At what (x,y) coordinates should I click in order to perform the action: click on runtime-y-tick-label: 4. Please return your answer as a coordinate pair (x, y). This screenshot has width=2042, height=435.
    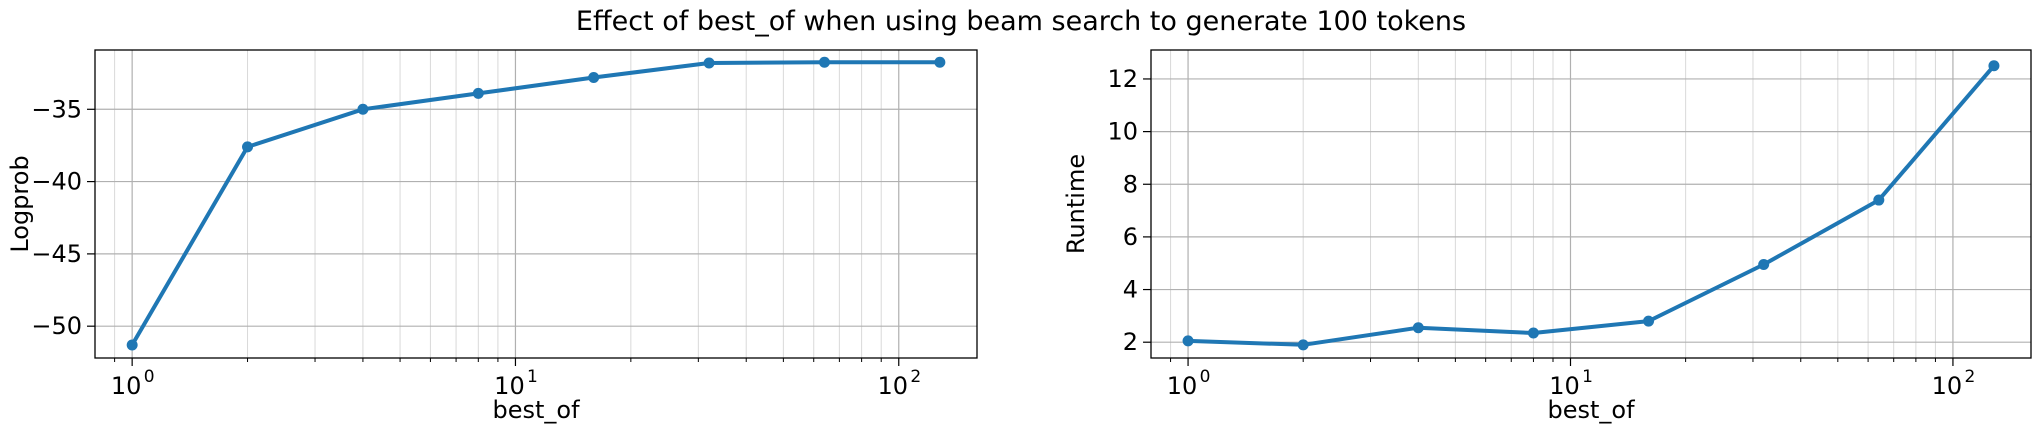
    Looking at the image, I should click on (1130, 290).